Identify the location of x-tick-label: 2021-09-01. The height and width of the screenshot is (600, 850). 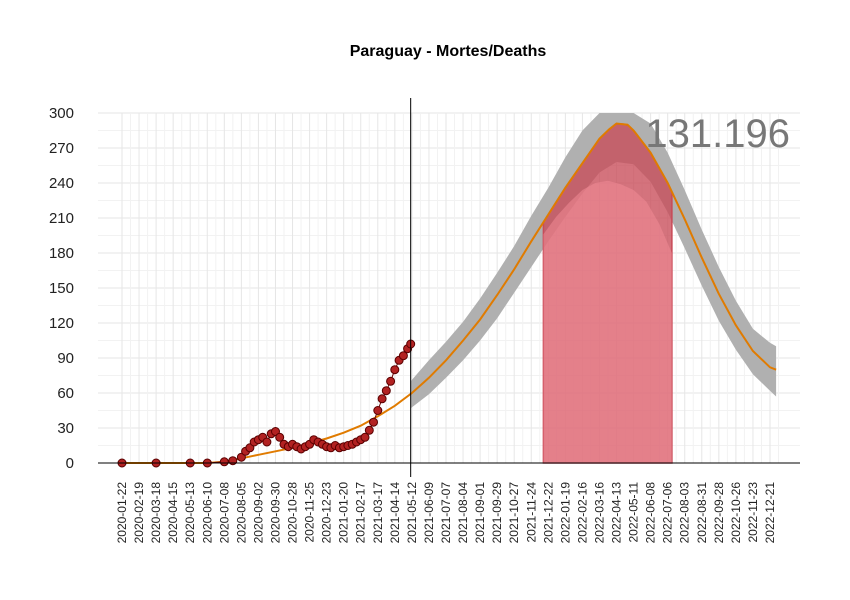
(480, 513).